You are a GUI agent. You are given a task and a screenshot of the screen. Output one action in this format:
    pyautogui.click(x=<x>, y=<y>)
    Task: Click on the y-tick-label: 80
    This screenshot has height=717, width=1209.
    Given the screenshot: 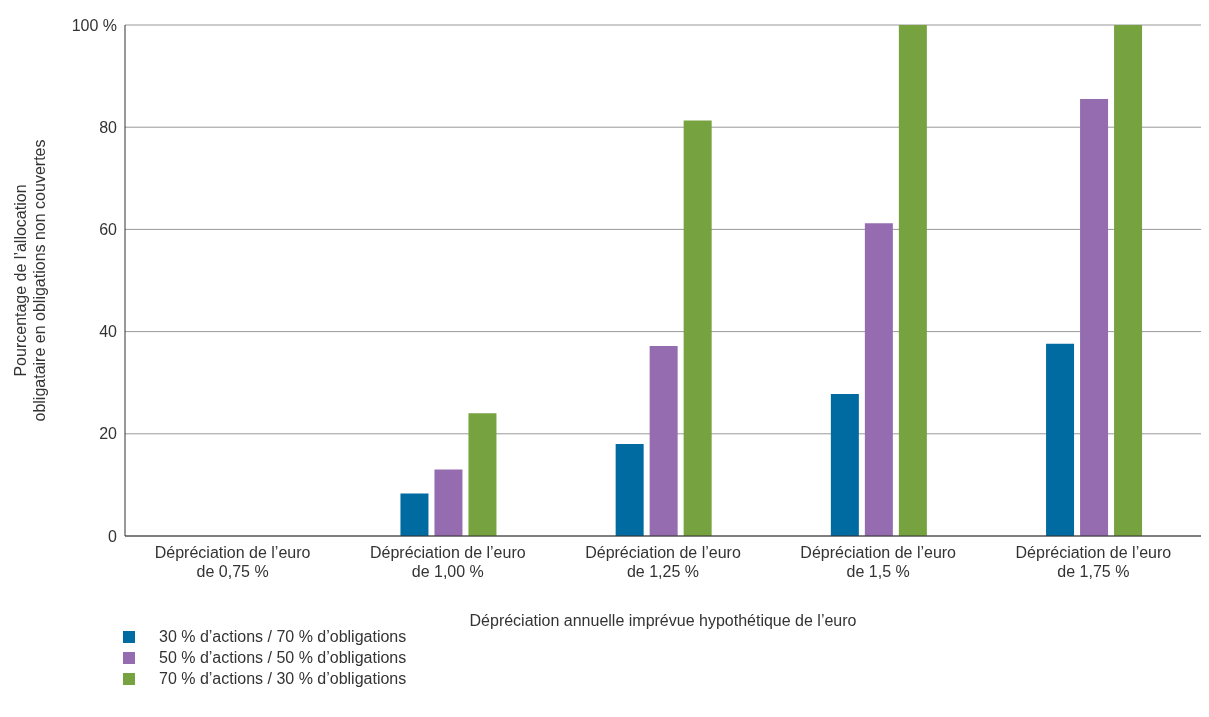 What is the action you would take?
    pyautogui.click(x=108, y=127)
    